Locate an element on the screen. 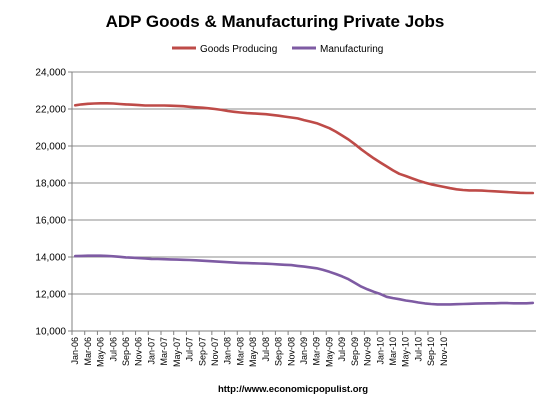 This screenshot has width=550, height=410. x-tick-label: Sep-07 is located at coordinates (202, 351).